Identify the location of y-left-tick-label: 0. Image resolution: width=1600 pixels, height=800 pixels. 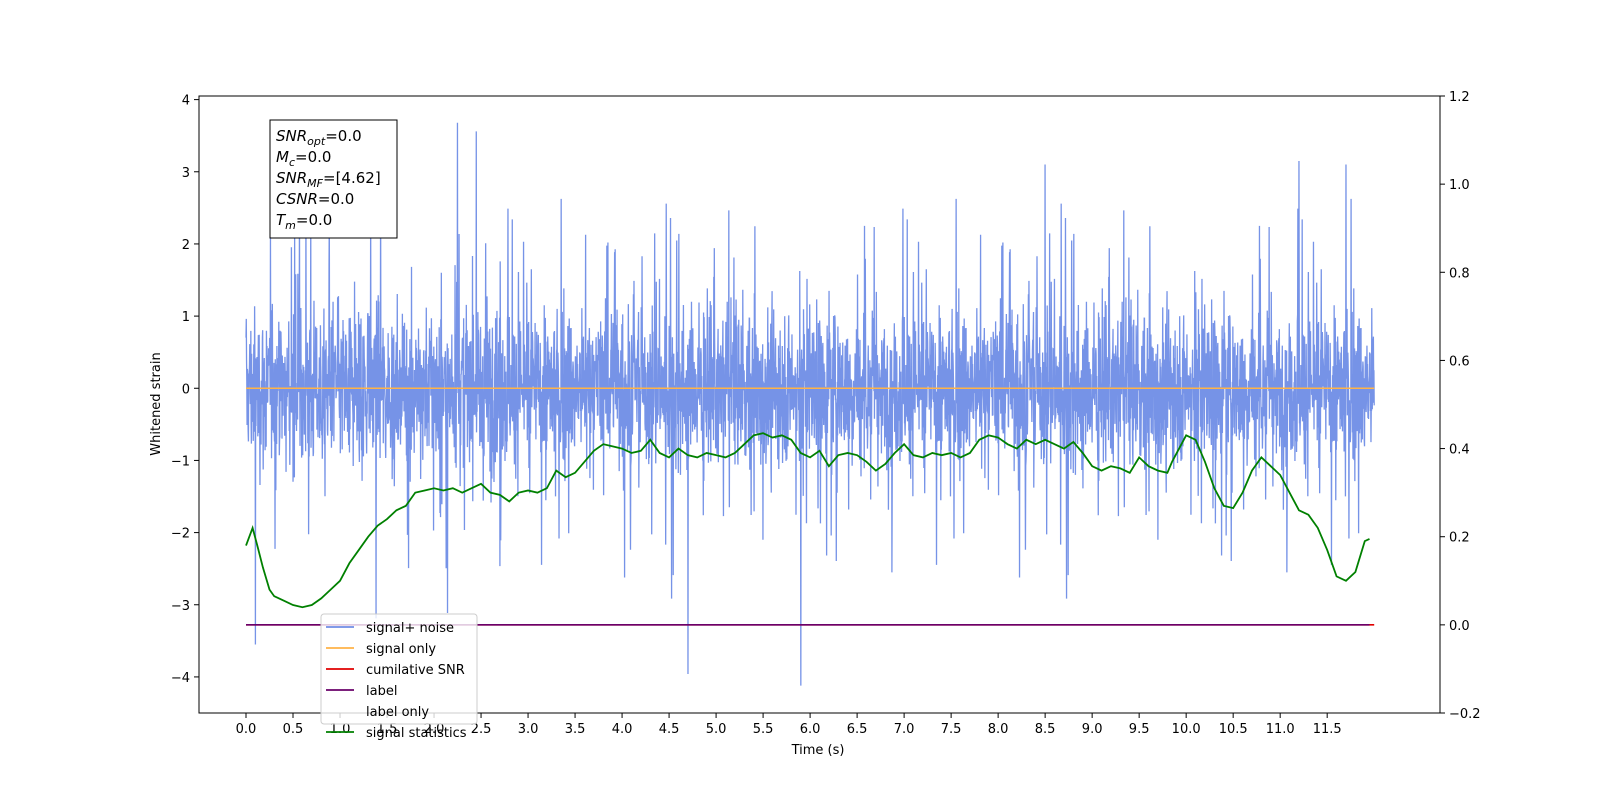
(186, 389).